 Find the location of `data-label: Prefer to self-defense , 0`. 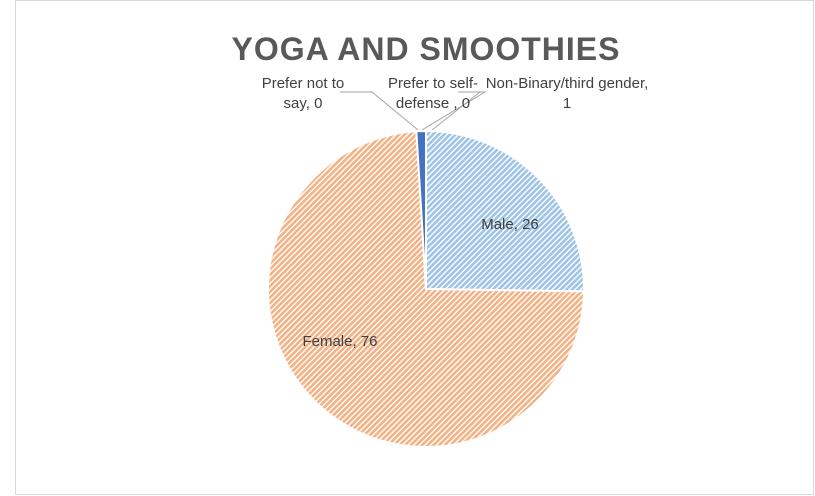

data-label: Prefer to self-defense , 0 is located at coordinates (433, 93).